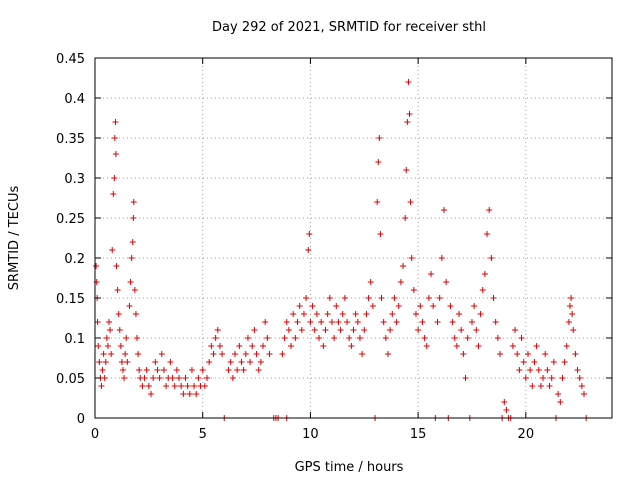  What do you see at coordinates (74, 179) in the screenshot?
I see `y-tick-label: 0.3` at bounding box center [74, 179].